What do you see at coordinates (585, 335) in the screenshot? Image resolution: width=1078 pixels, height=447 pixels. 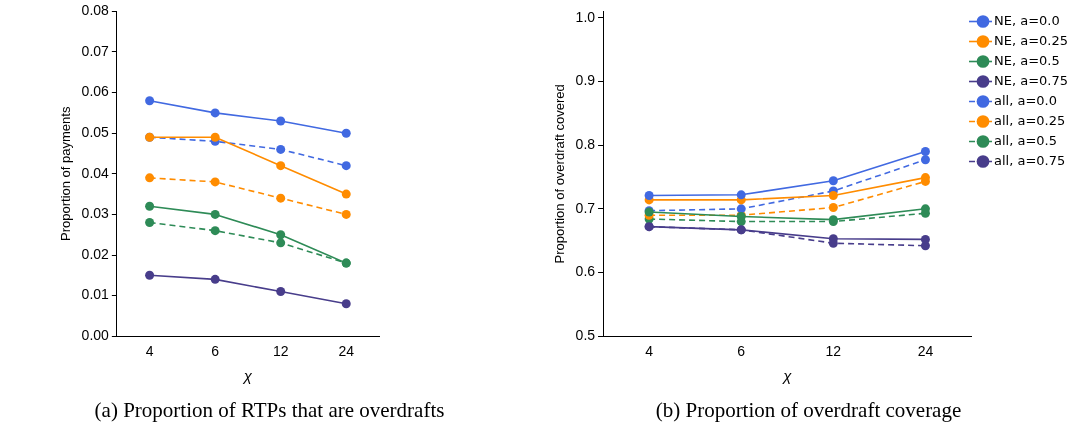 I see `y-tick-label: 0.5` at bounding box center [585, 335].